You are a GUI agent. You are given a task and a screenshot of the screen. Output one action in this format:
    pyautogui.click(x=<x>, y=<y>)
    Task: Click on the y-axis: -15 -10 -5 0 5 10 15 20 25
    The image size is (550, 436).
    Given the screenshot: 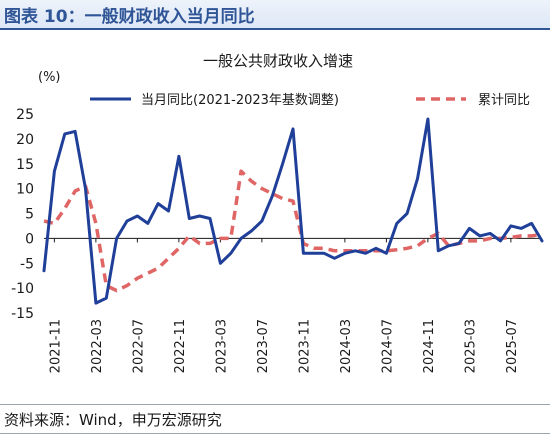 What is the action you would take?
    pyautogui.click(x=22, y=214)
    